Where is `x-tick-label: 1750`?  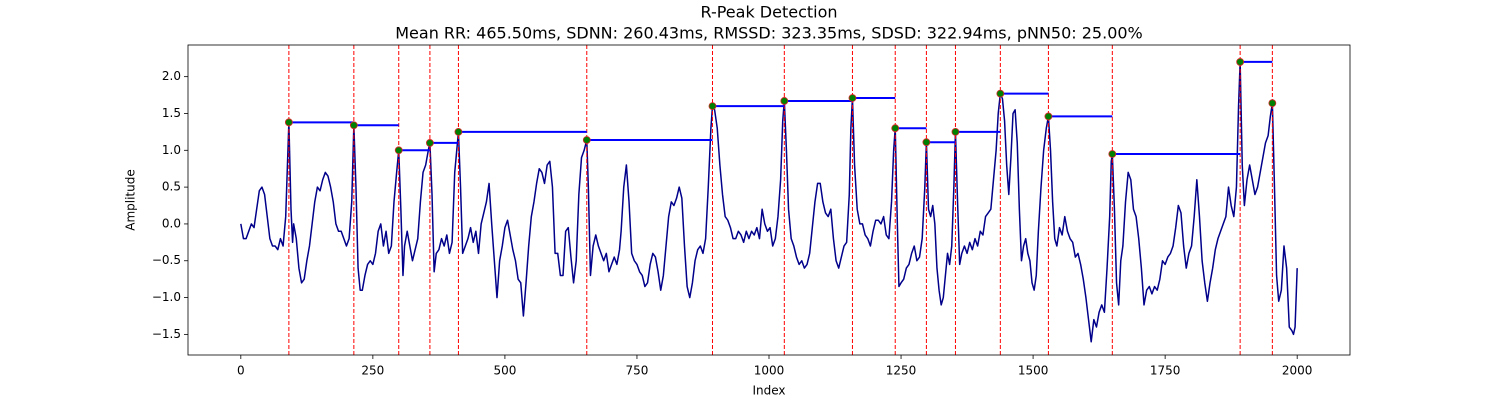
x-tick-label: 1750 is located at coordinates (1165, 371).